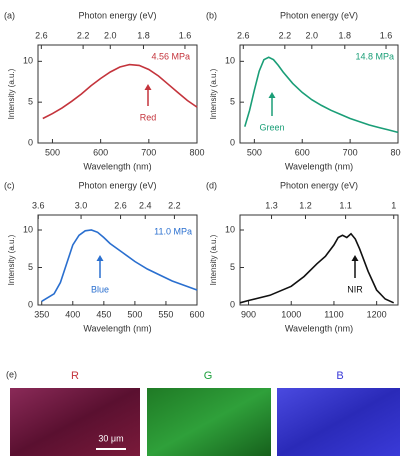 The image size is (401, 459). I want to click on image-label: G, so click(208, 376).